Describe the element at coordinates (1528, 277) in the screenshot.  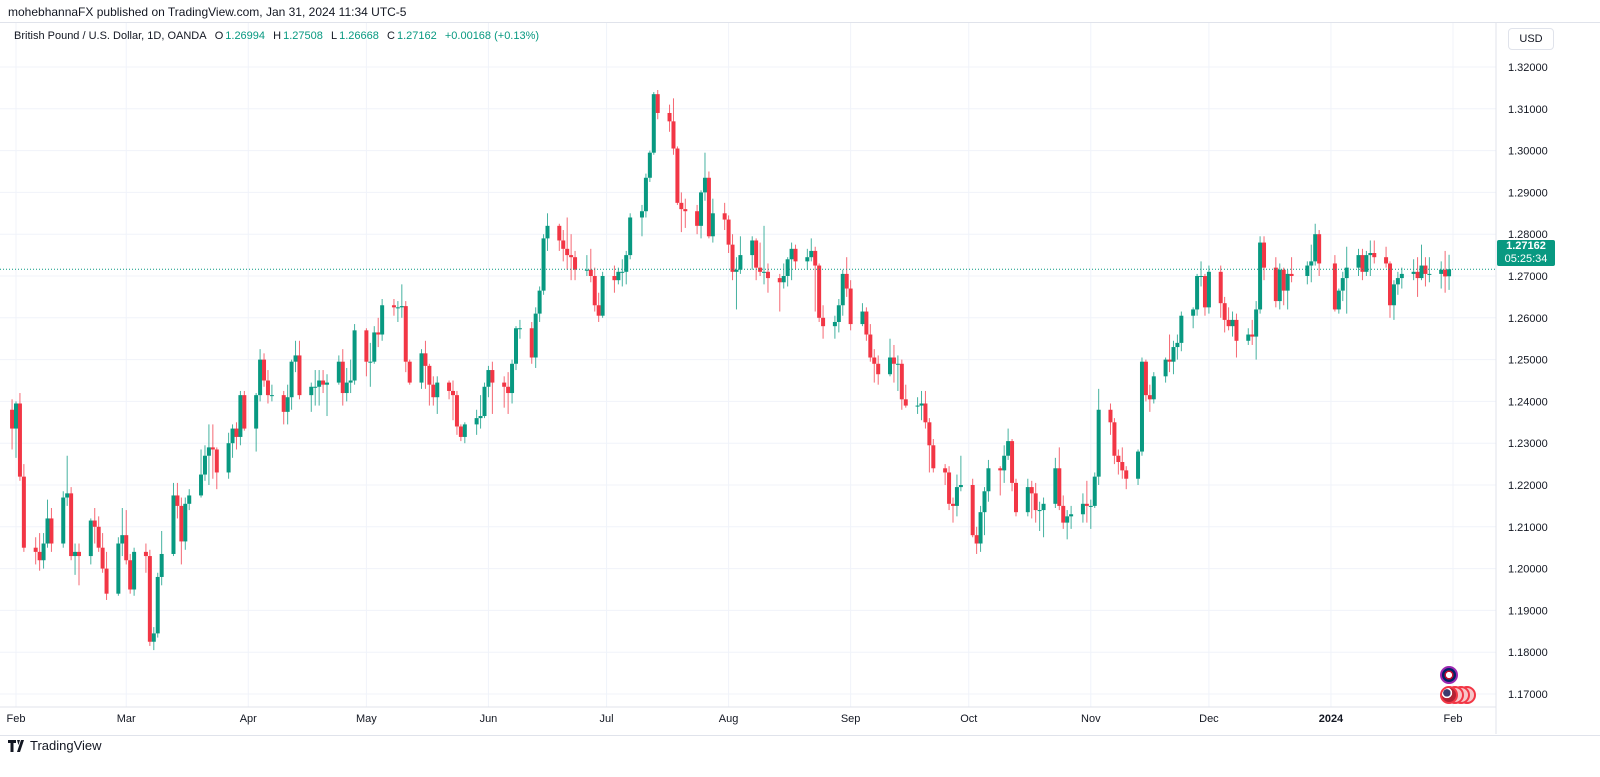
I see `price-tick-label: 1.27000` at that location.